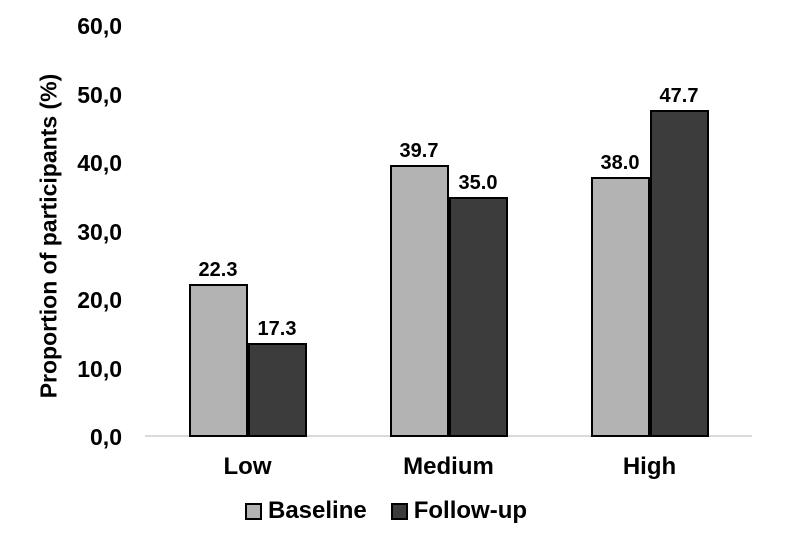 The height and width of the screenshot is (542, 800). Describe the element at coordinates (247, 466) in the screenshot. I see `x-axis-label-low: Low` at that location.